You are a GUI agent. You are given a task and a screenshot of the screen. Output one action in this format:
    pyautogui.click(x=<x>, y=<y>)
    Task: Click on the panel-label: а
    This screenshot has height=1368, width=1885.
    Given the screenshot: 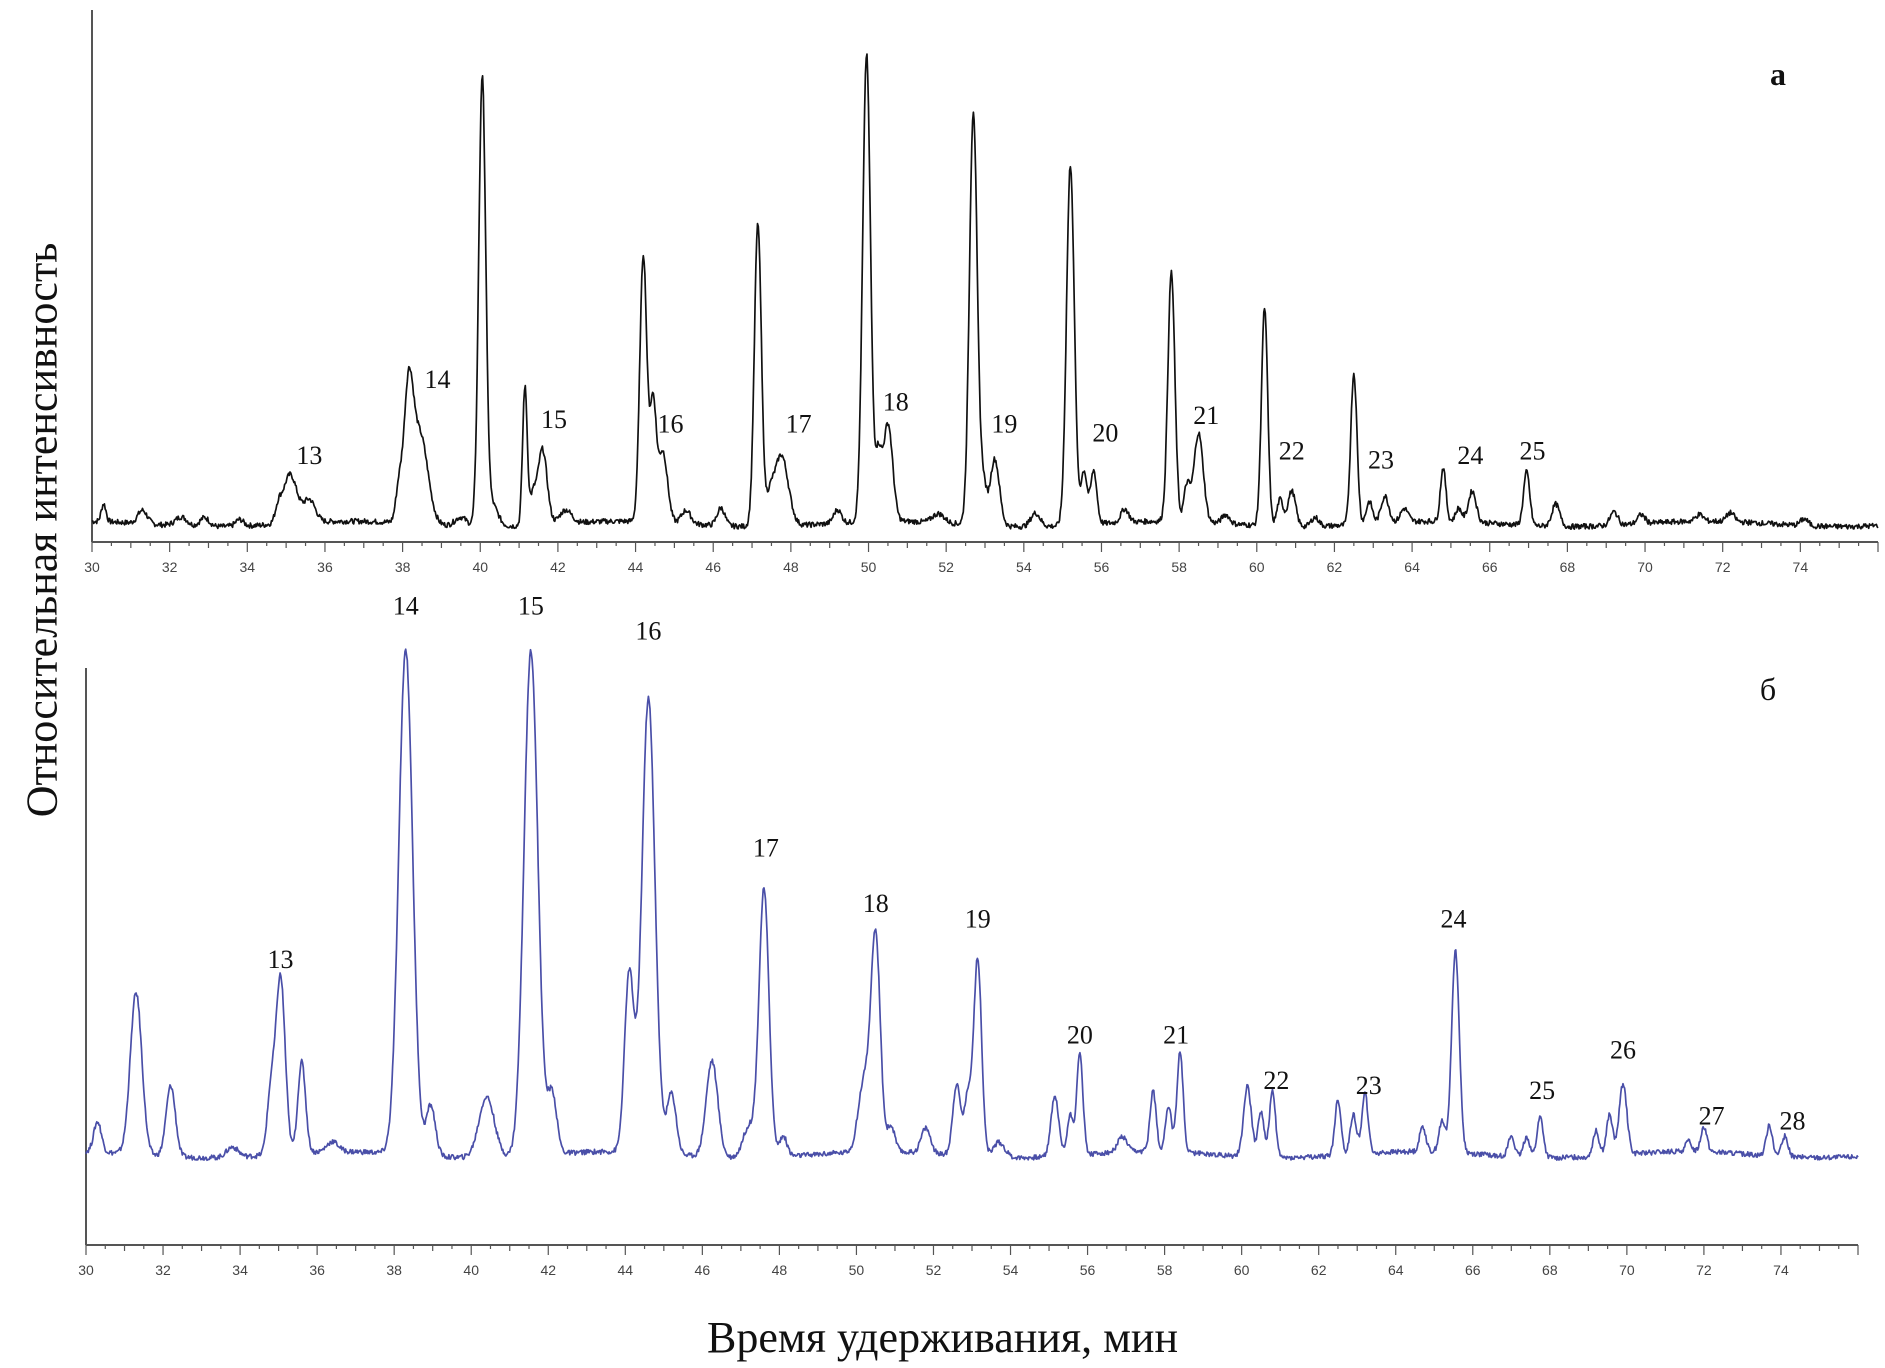 What is the action you would take?
    pyautogui.click(x=1778, y=74)
    